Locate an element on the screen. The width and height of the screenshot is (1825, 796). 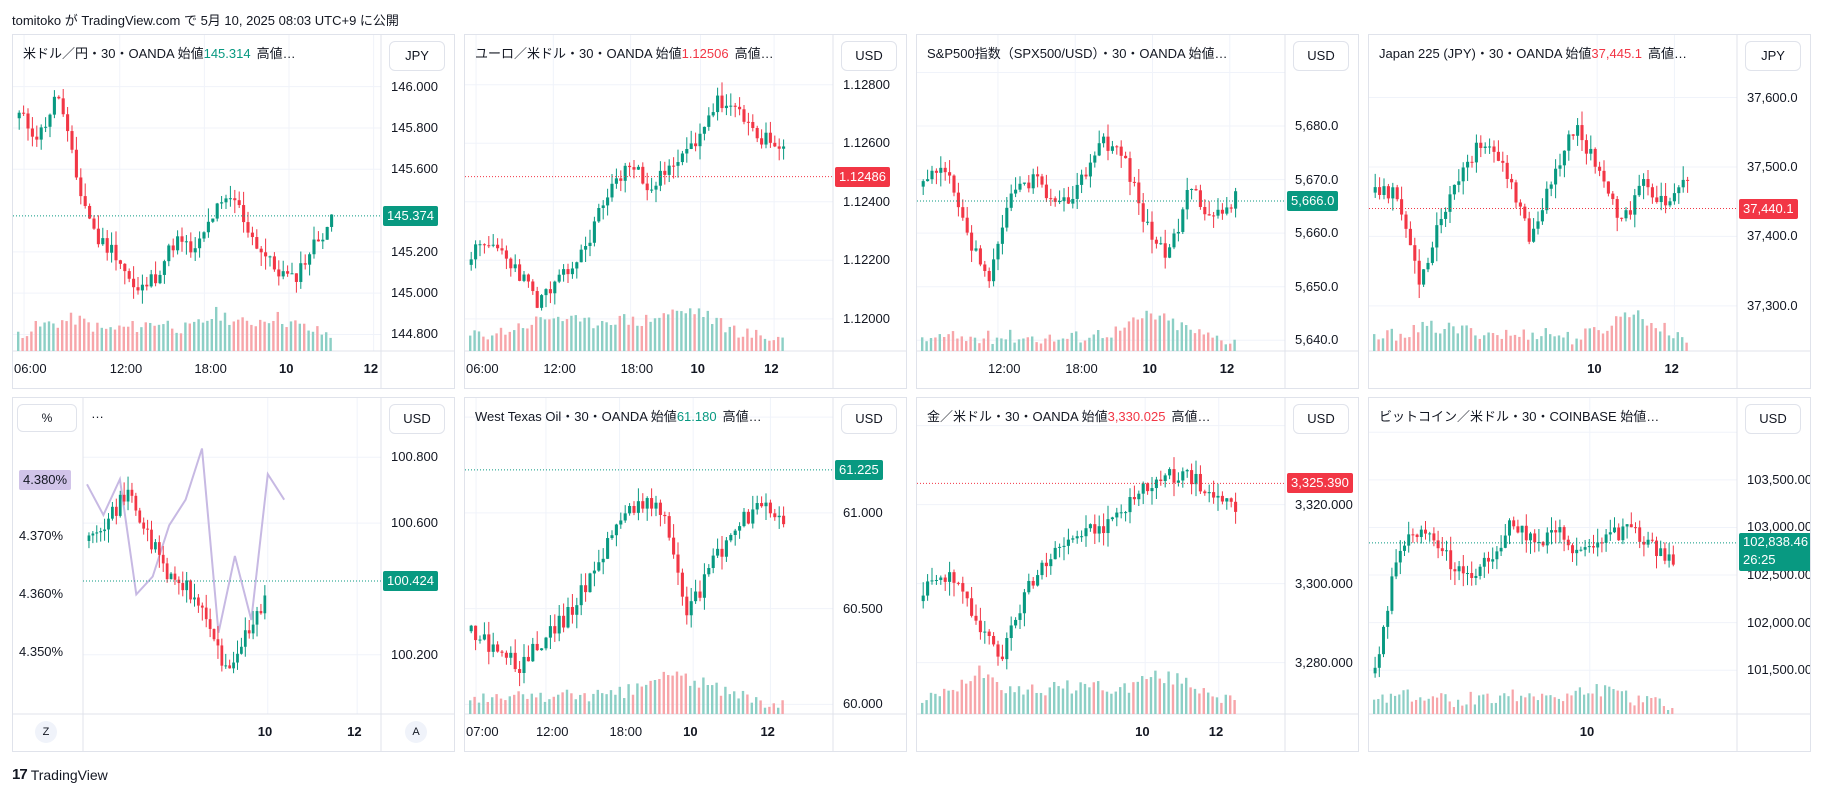
price-tick-label: 5,660.0 is located at coordinates (1317, 233).